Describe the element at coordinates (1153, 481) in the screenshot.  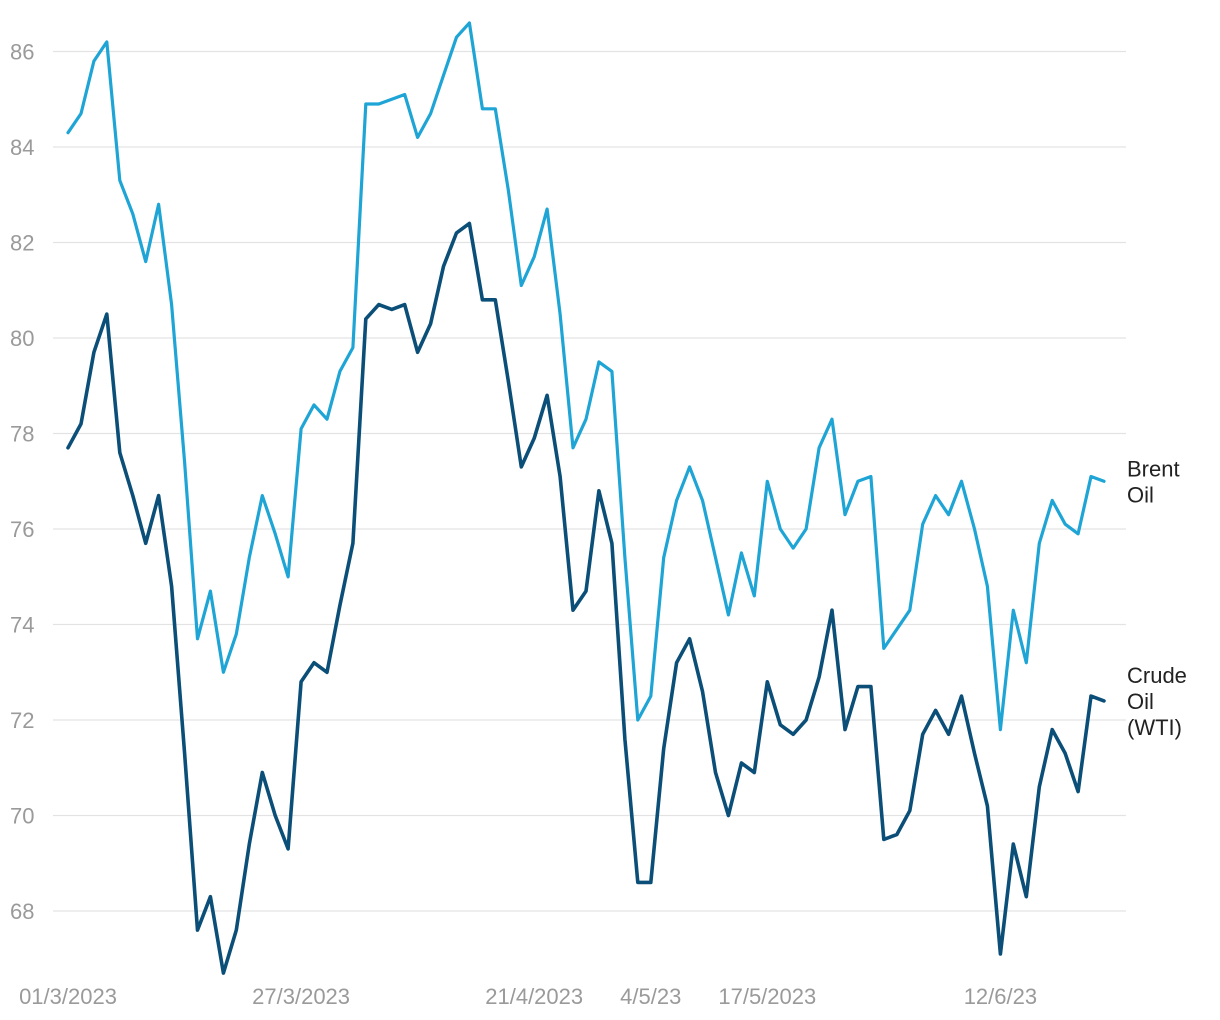
I see `series-label-brent-oil: Brent Oil` at that location.